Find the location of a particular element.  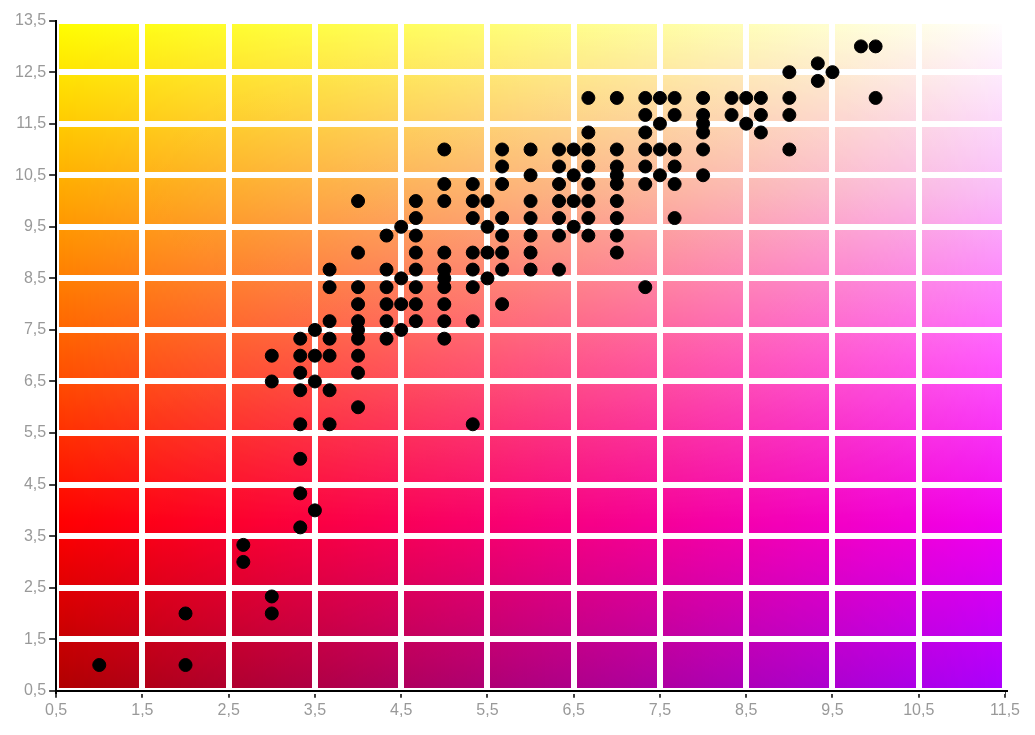

y-tick-label: 10,5 is located at coordinates (31, 174).